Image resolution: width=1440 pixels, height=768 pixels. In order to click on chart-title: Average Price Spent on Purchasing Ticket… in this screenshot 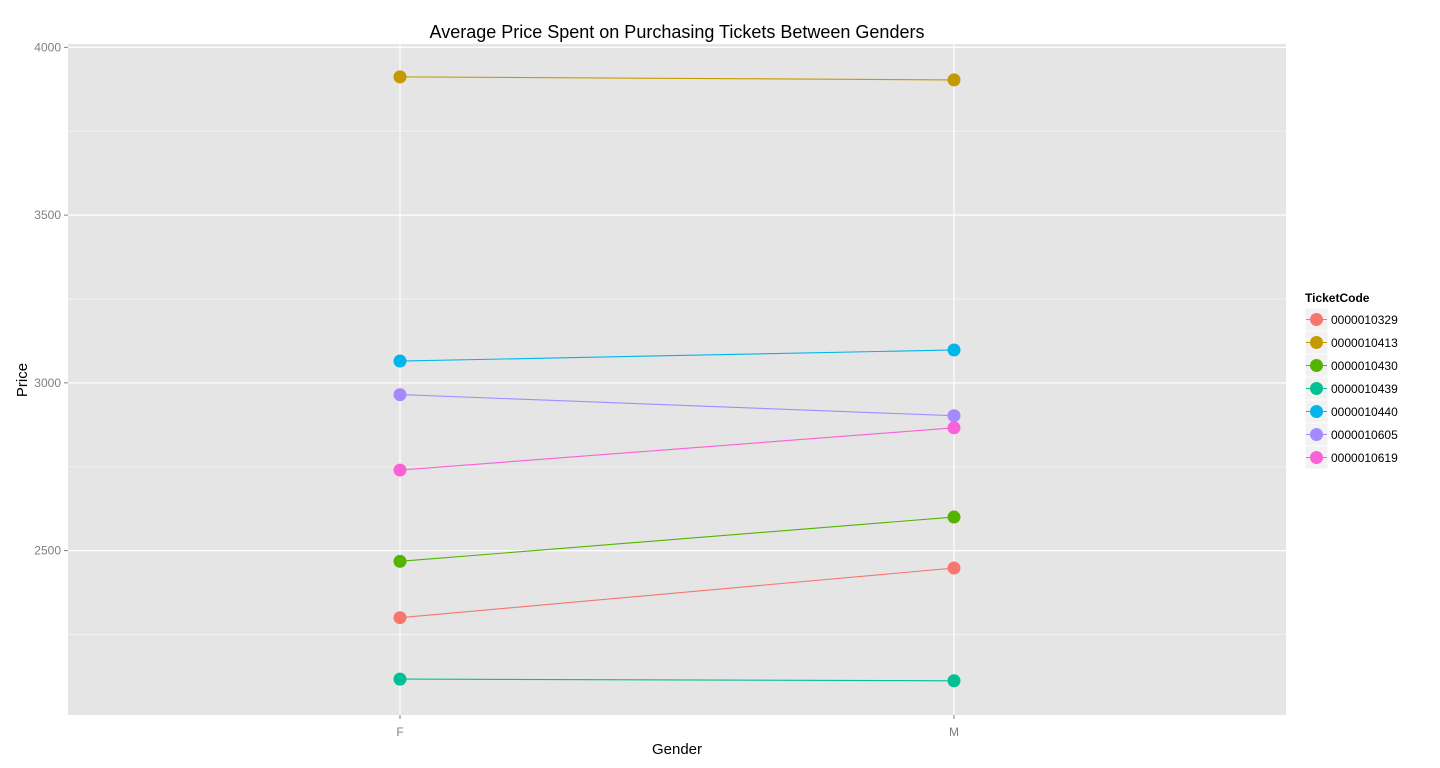, I will do `click(677, 32)`.